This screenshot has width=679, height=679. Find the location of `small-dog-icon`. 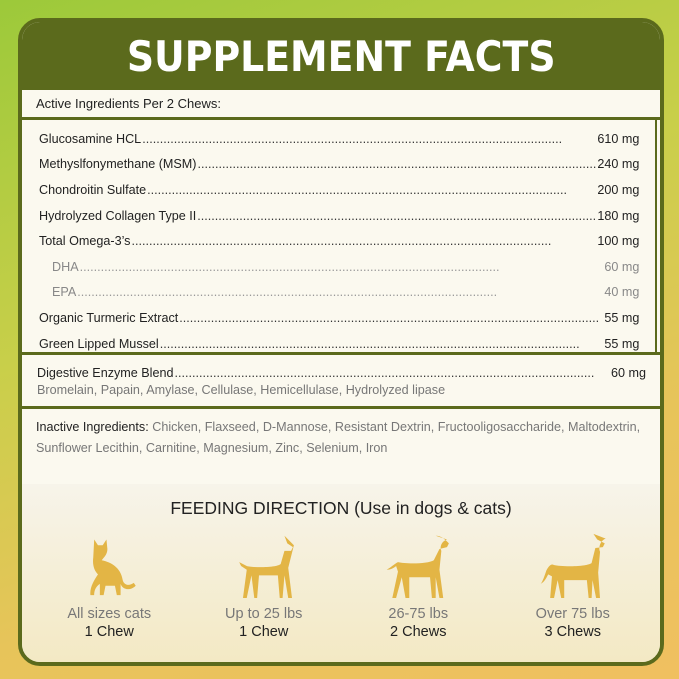

small-dog-icon is located at coordinates (264, 565).